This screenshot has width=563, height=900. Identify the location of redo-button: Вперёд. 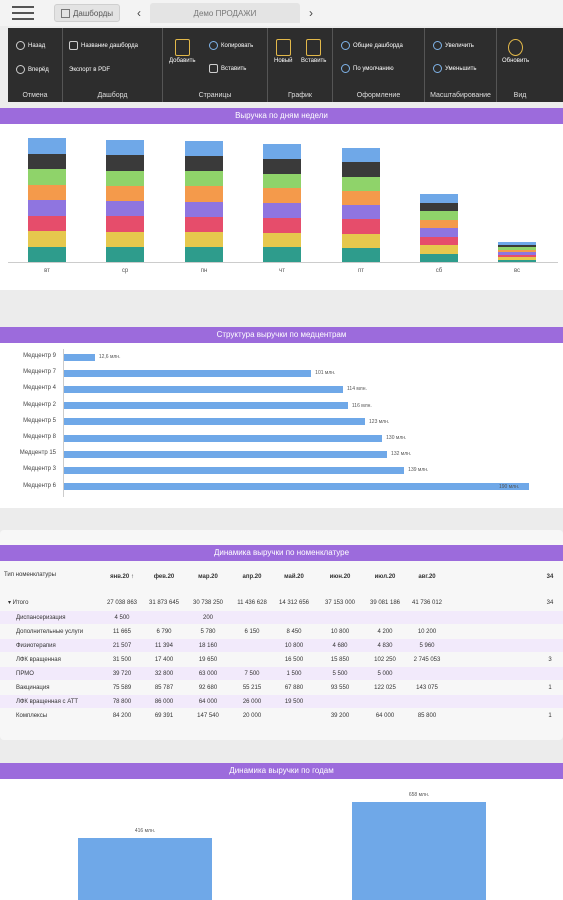
(32, 69).